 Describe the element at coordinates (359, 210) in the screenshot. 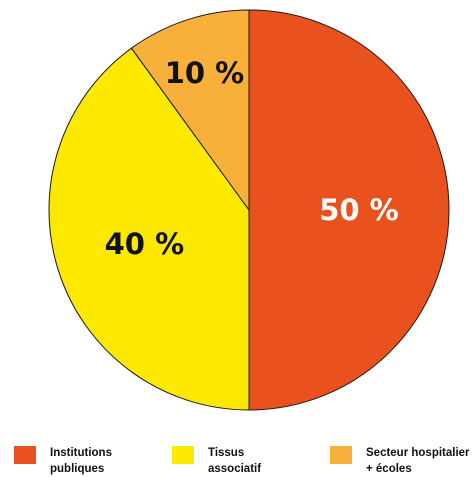

I see `slice-value-label: 50 %` at that location.